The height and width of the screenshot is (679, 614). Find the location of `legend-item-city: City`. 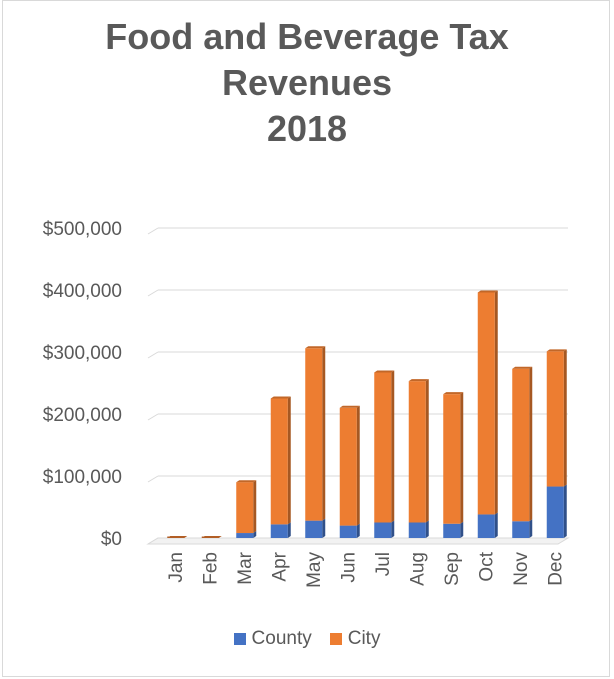

legend-item-city: City is located at coordinates (355, 639).